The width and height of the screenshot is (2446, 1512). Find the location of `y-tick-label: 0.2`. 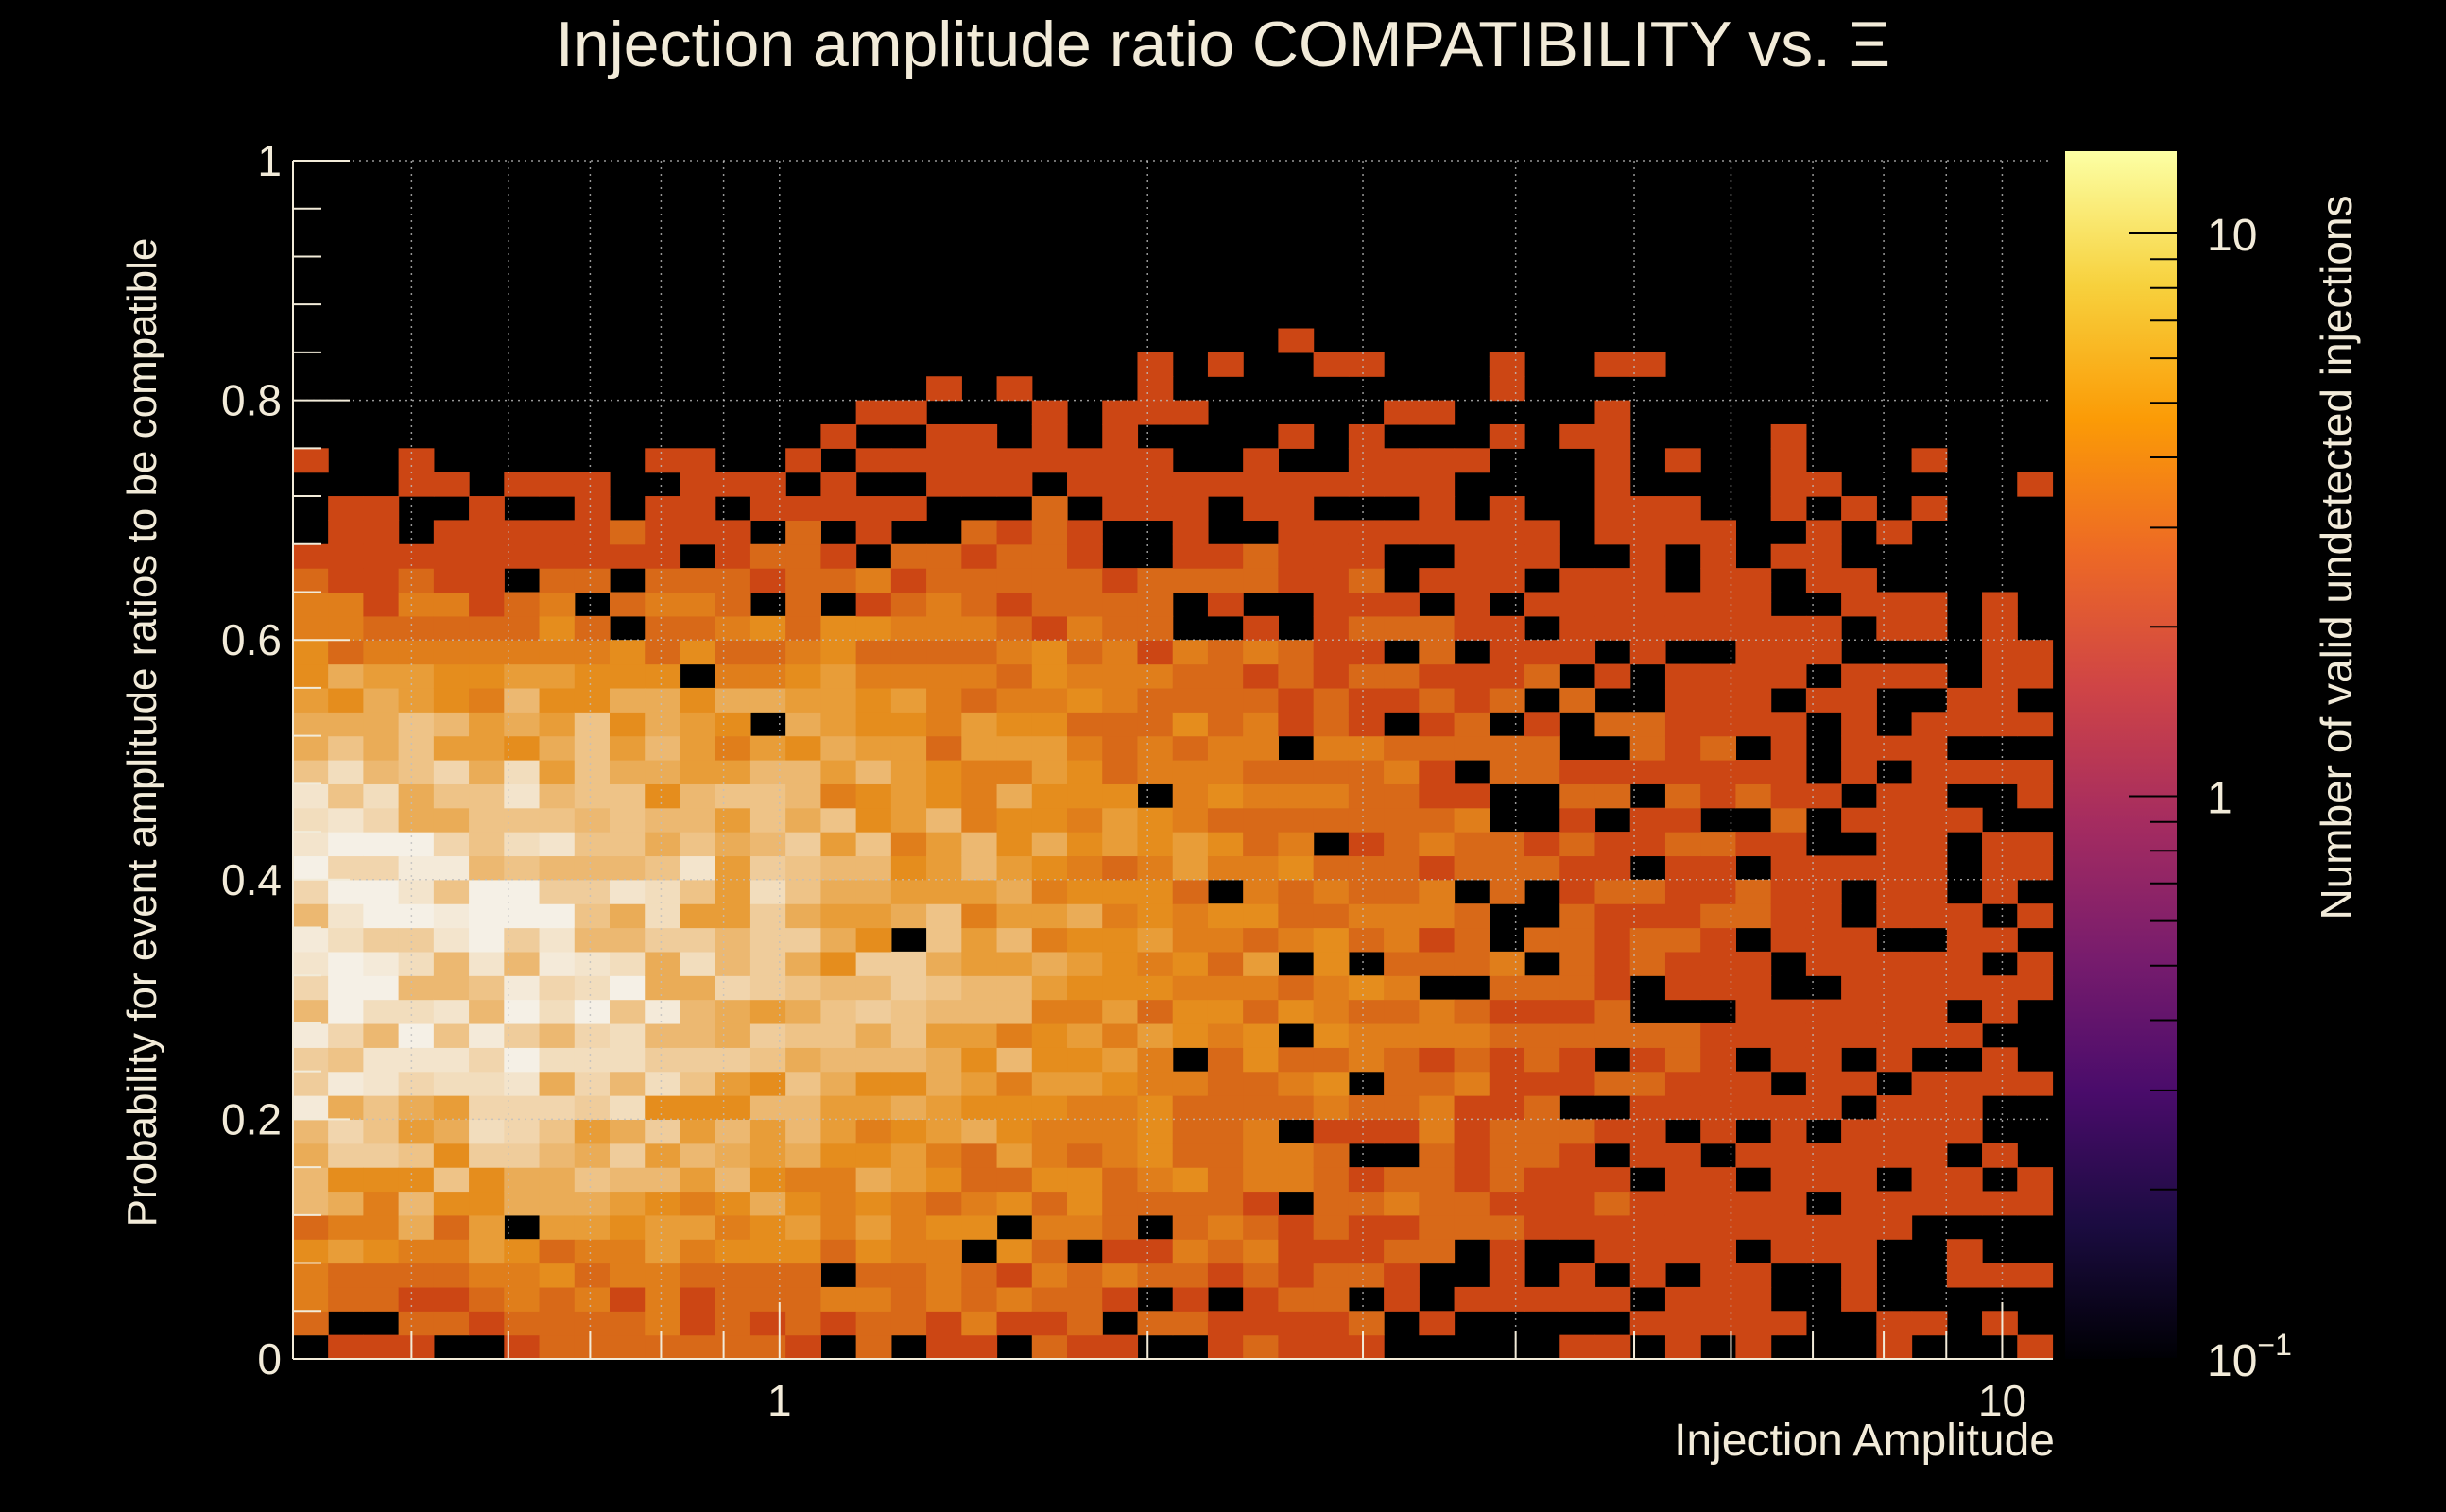

y-tick-label: 0.2 is located at coordinates (251, 1118).